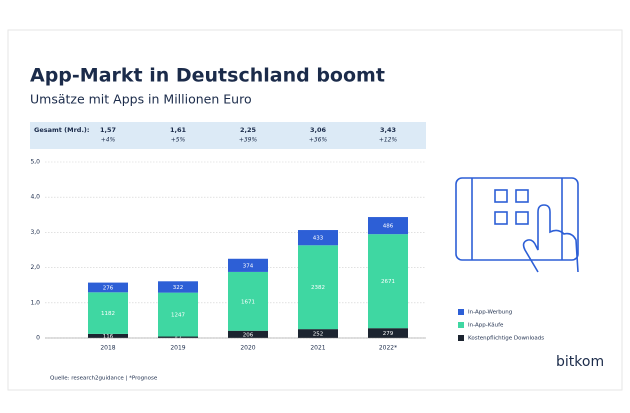  What do you see at coordinates (318, 140) in the screenshot?
I see `total-change: +36%` at bounding box center [318, 140].